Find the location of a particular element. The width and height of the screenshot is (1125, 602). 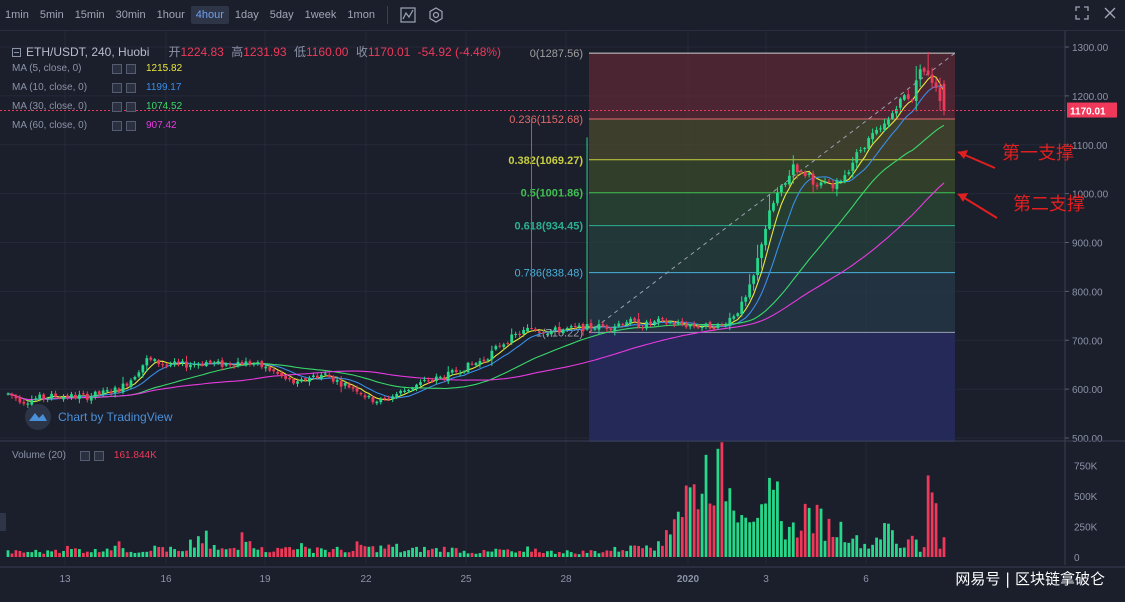

volume-settings-icon is located at coordinates (84, 455).